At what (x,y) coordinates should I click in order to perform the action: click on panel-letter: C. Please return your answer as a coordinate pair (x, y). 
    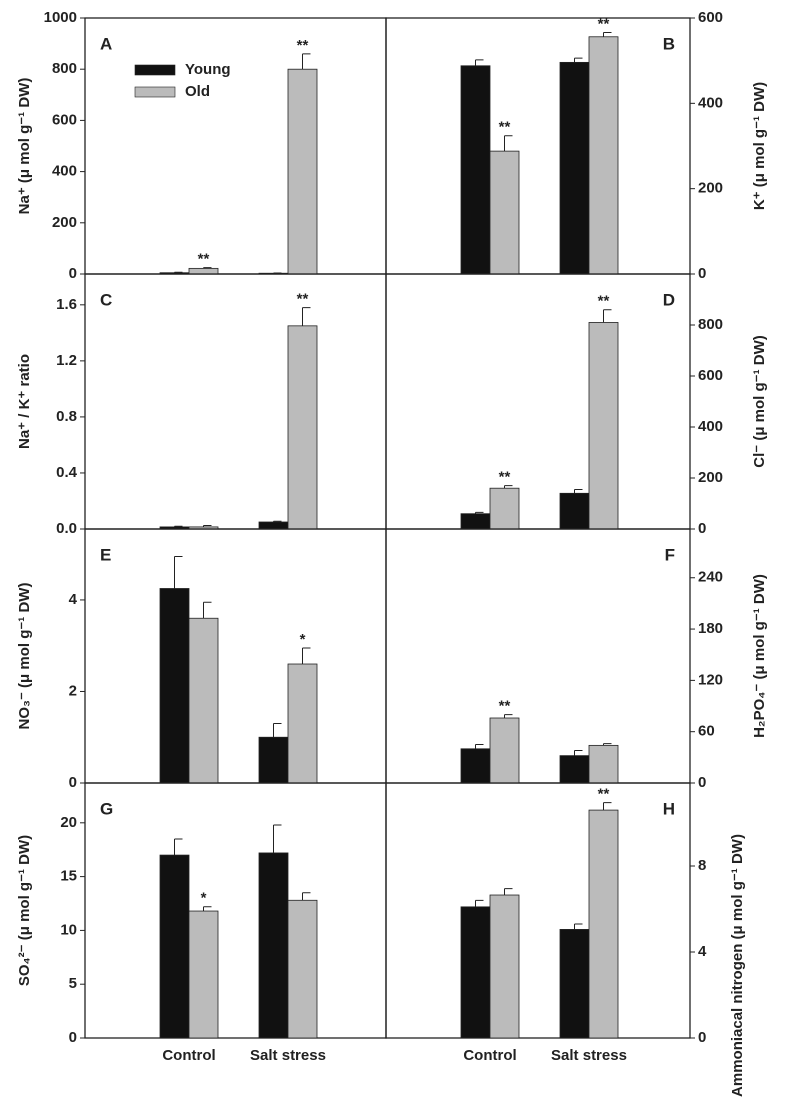
    Looking at the image, I should click on (106, 299).